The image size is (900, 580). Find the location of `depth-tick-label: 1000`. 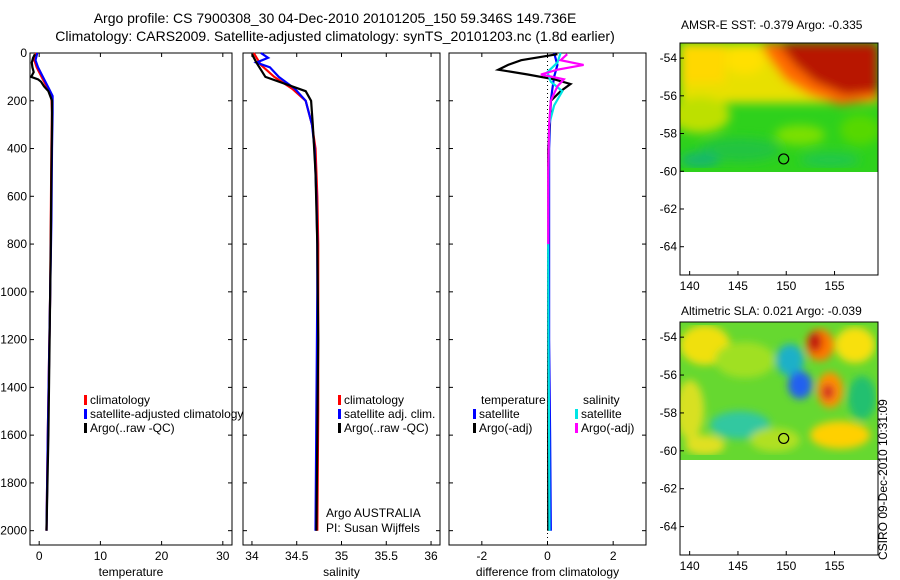

depth-tick-label: 1000 is located at coordinates (13, 292).